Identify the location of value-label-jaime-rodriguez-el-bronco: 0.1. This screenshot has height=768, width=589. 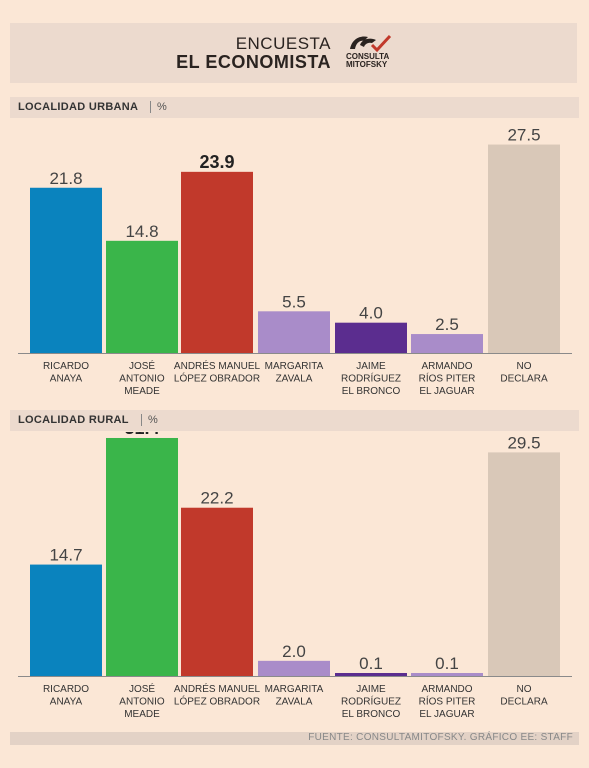
(371, 663).